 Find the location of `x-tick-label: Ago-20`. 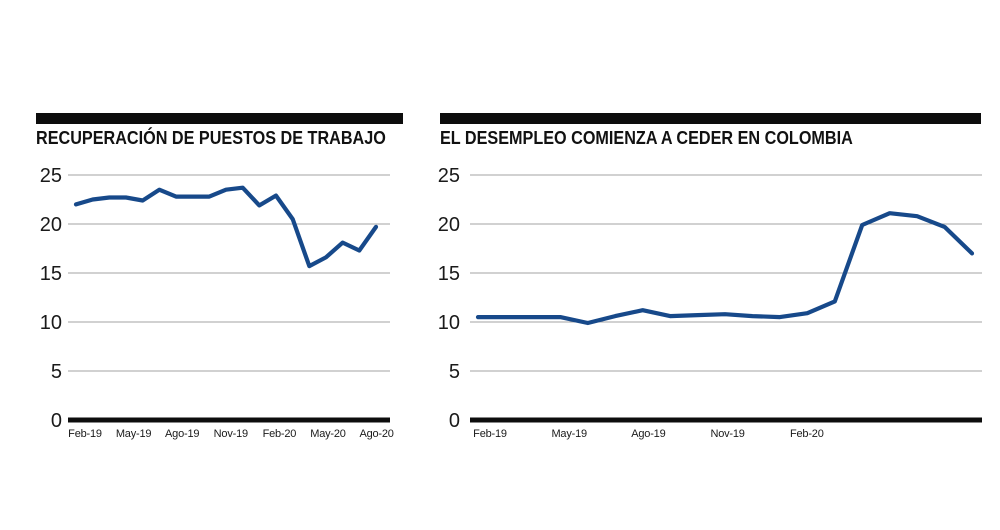

x-tick-label: Ago-20 is located at coordinates (376, 434).